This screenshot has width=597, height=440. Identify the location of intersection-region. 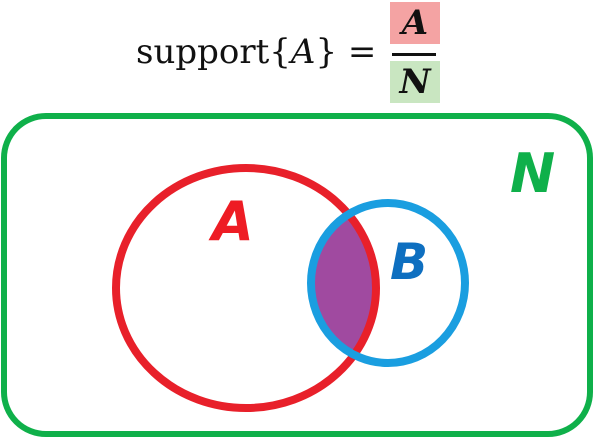
(343, 283).